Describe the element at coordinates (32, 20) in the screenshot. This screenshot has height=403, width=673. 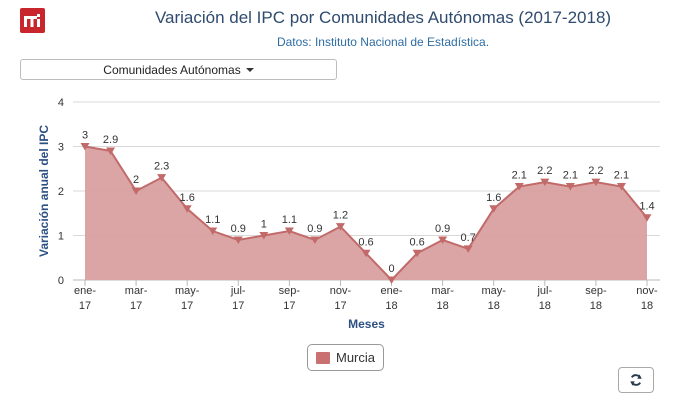
I see `ine-logo-icon` at that location.